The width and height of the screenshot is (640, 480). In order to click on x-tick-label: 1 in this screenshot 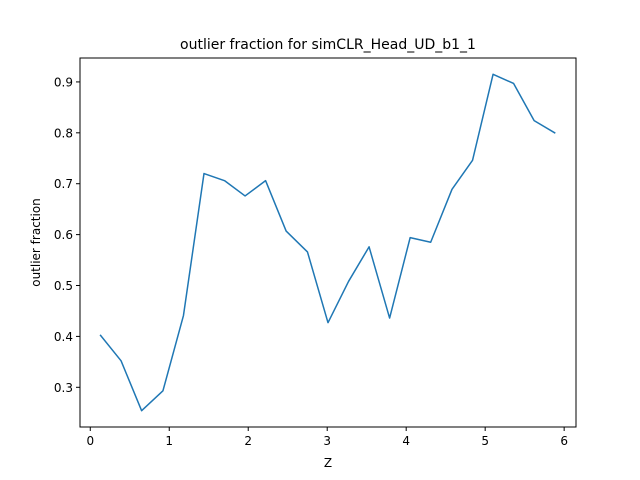, I will do `click(169, 441)`.